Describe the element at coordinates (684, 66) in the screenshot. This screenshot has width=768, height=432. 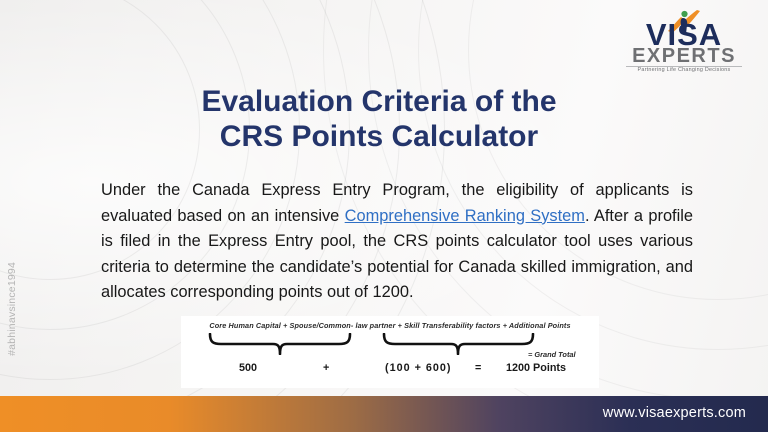
I see `logo-divider` at that location.